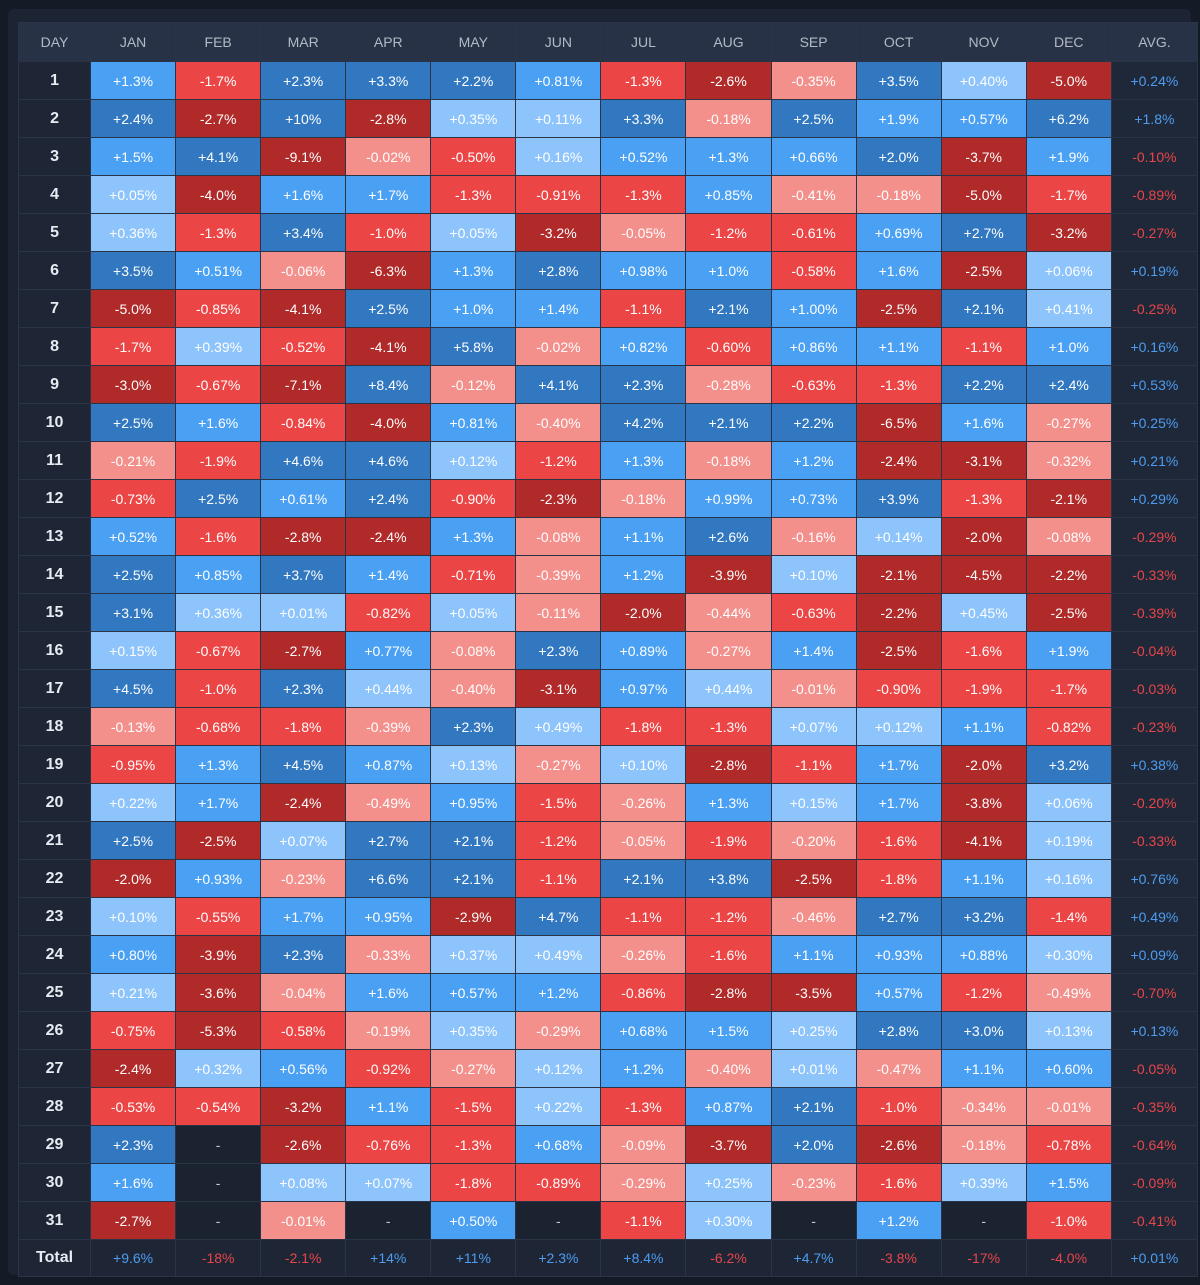  I want to click on day-label: 16, so click(54, 650).